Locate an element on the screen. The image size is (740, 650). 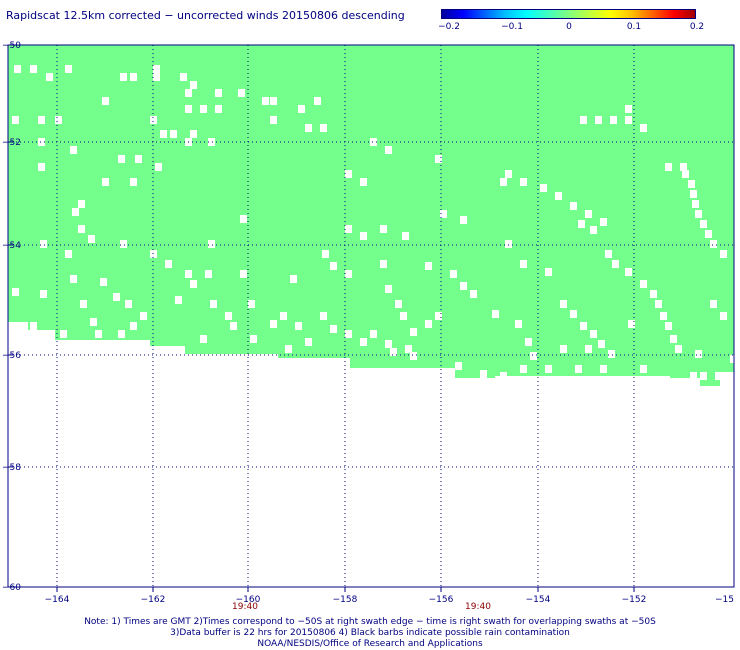
colorbar-tick-label: −0.2 is located at coordinates (449, 27).